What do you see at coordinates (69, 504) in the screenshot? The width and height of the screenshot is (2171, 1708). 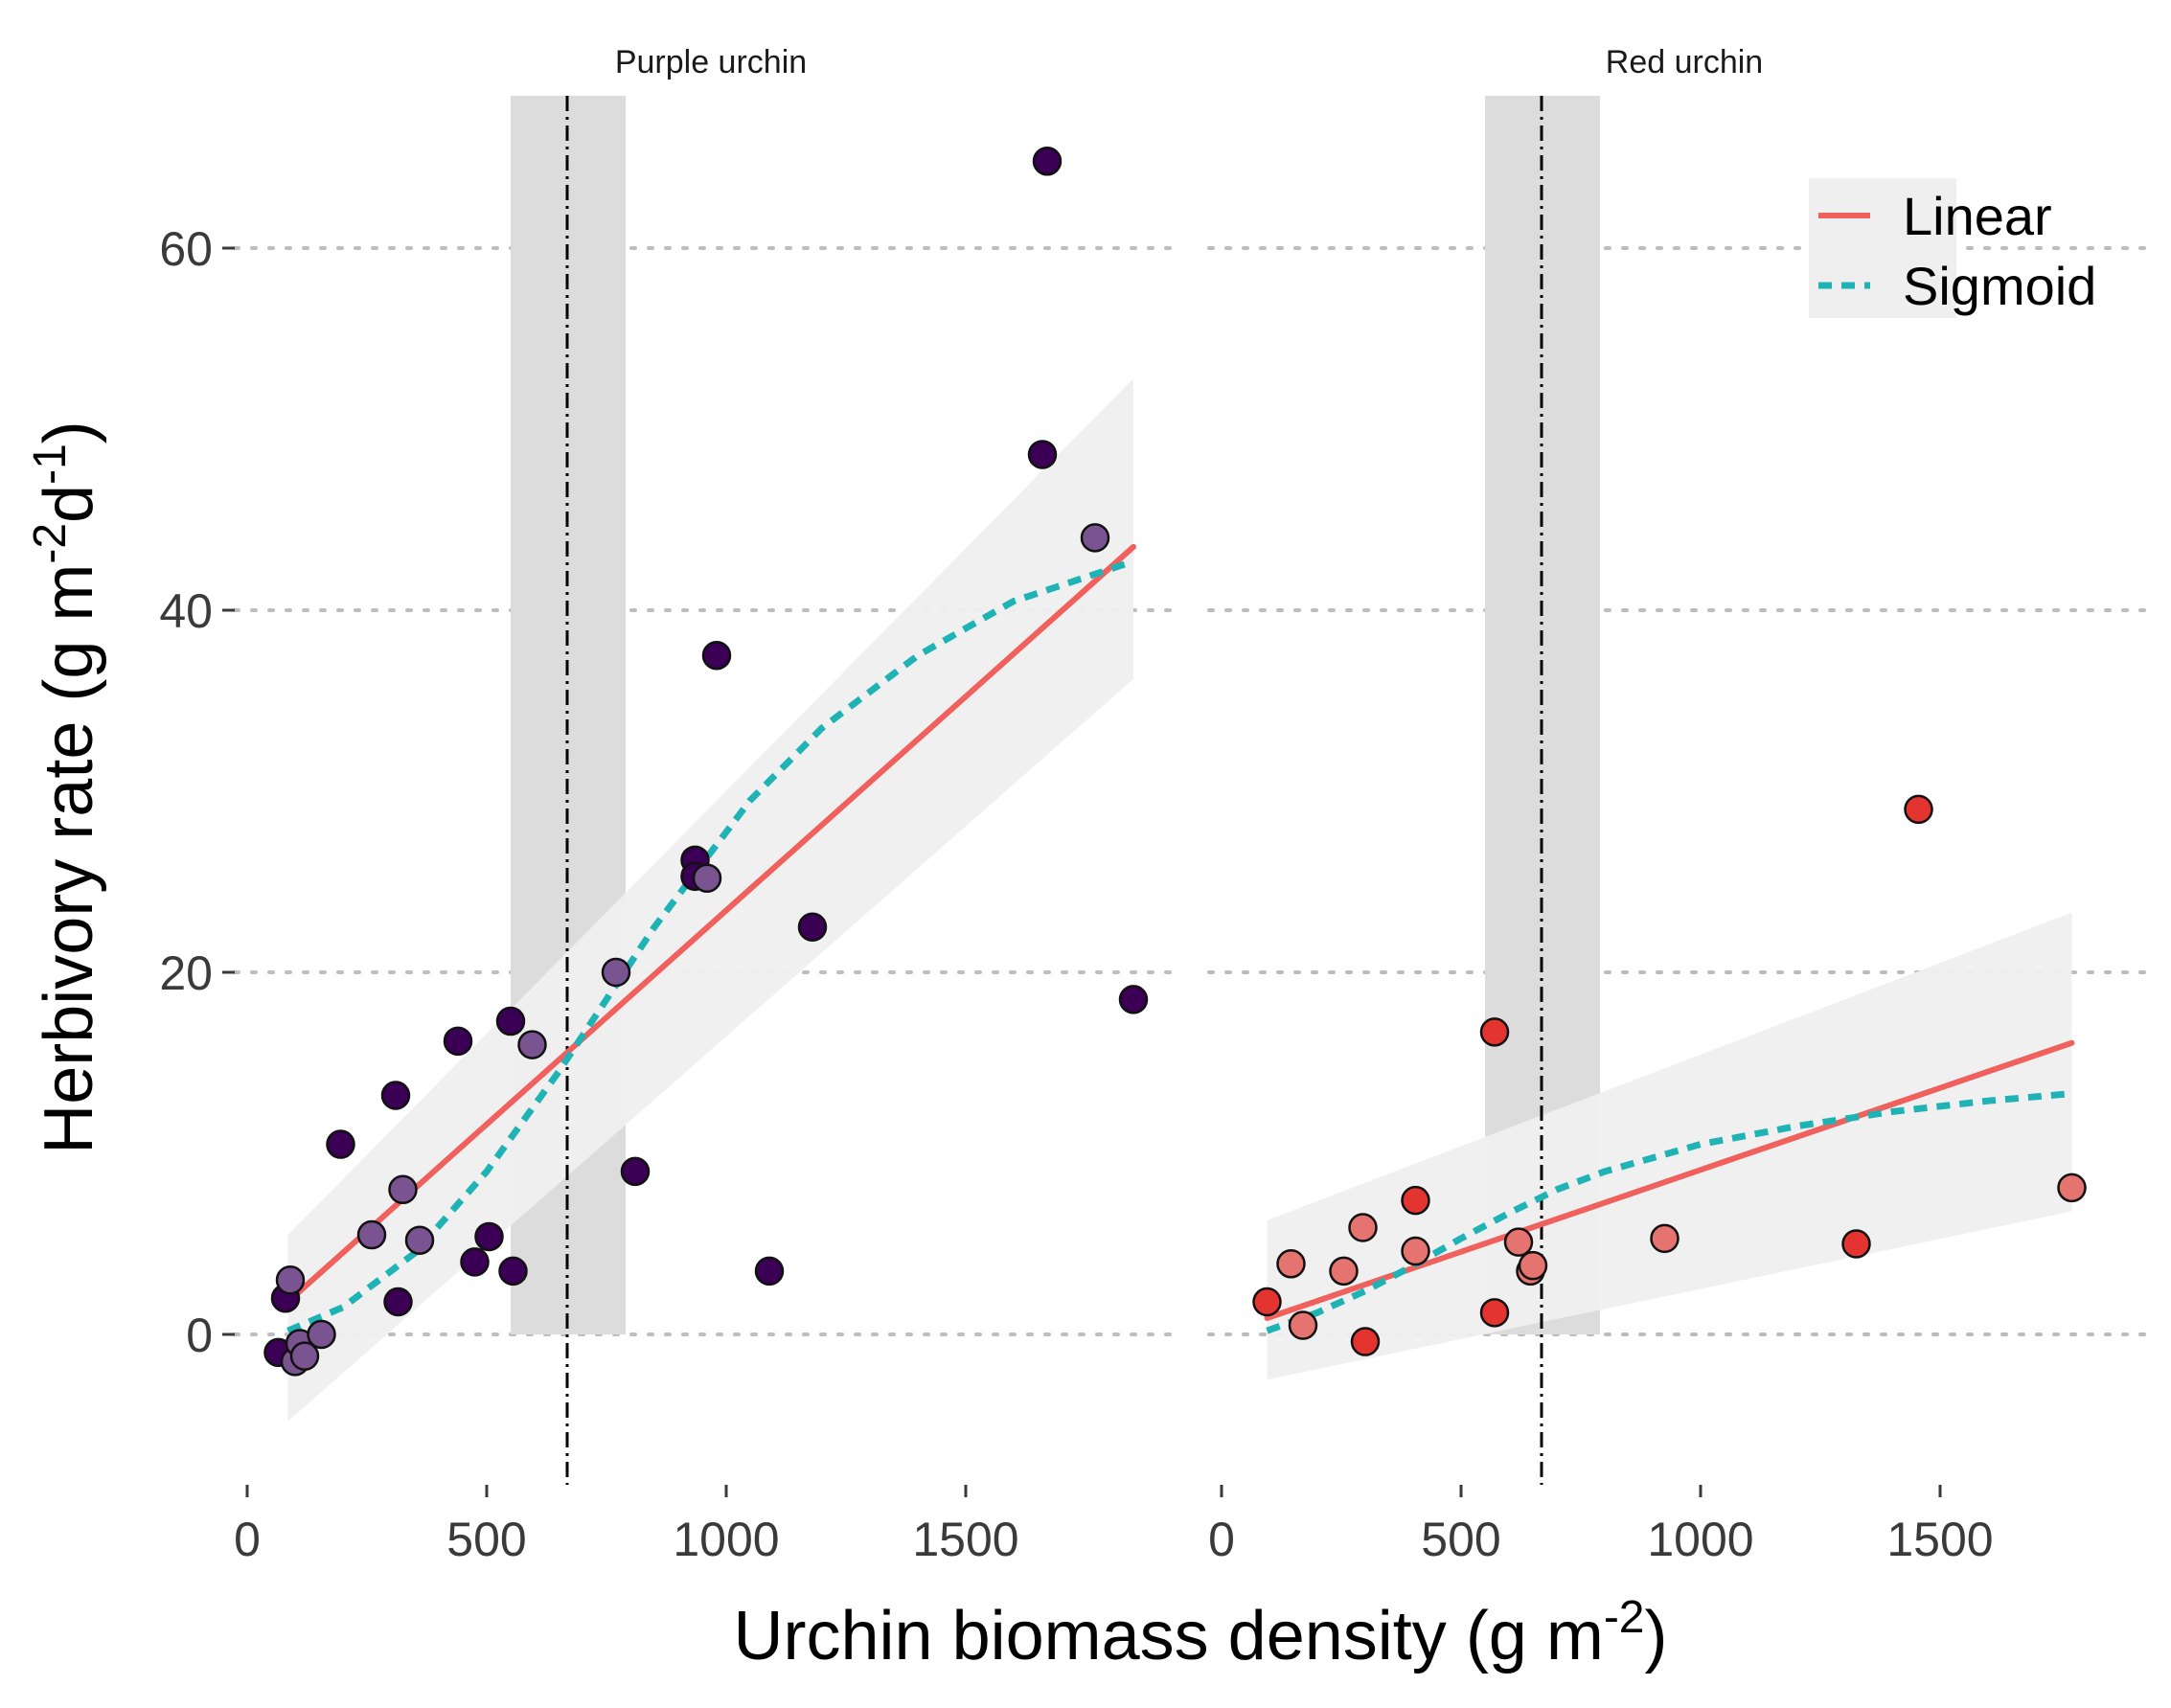 I see `y-axis-title-mid: d` at bounding box center [69, 504].